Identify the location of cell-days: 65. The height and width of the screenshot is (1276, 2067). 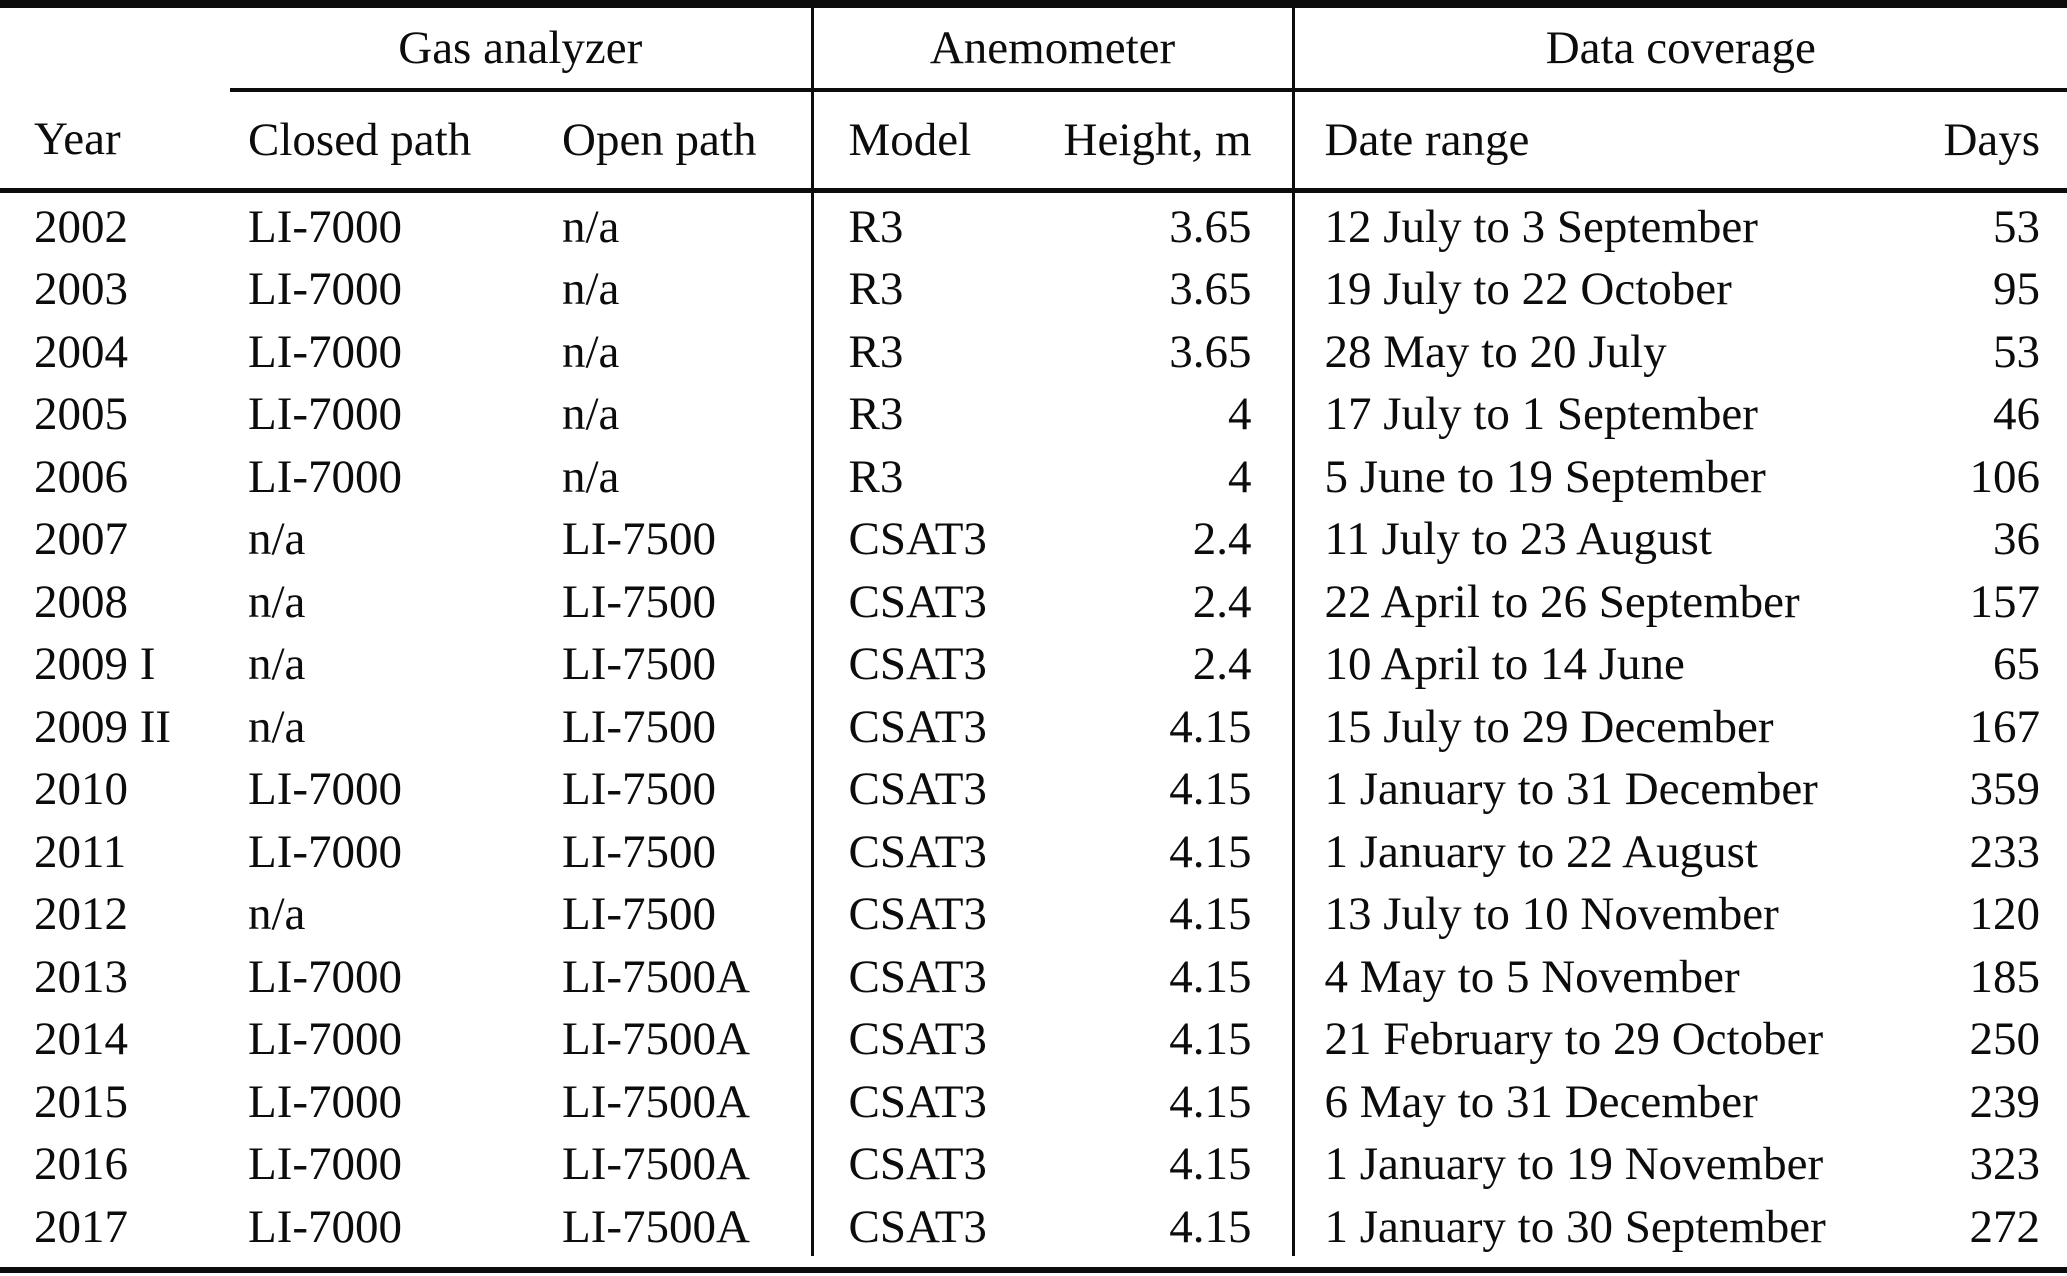
(2017, 664).